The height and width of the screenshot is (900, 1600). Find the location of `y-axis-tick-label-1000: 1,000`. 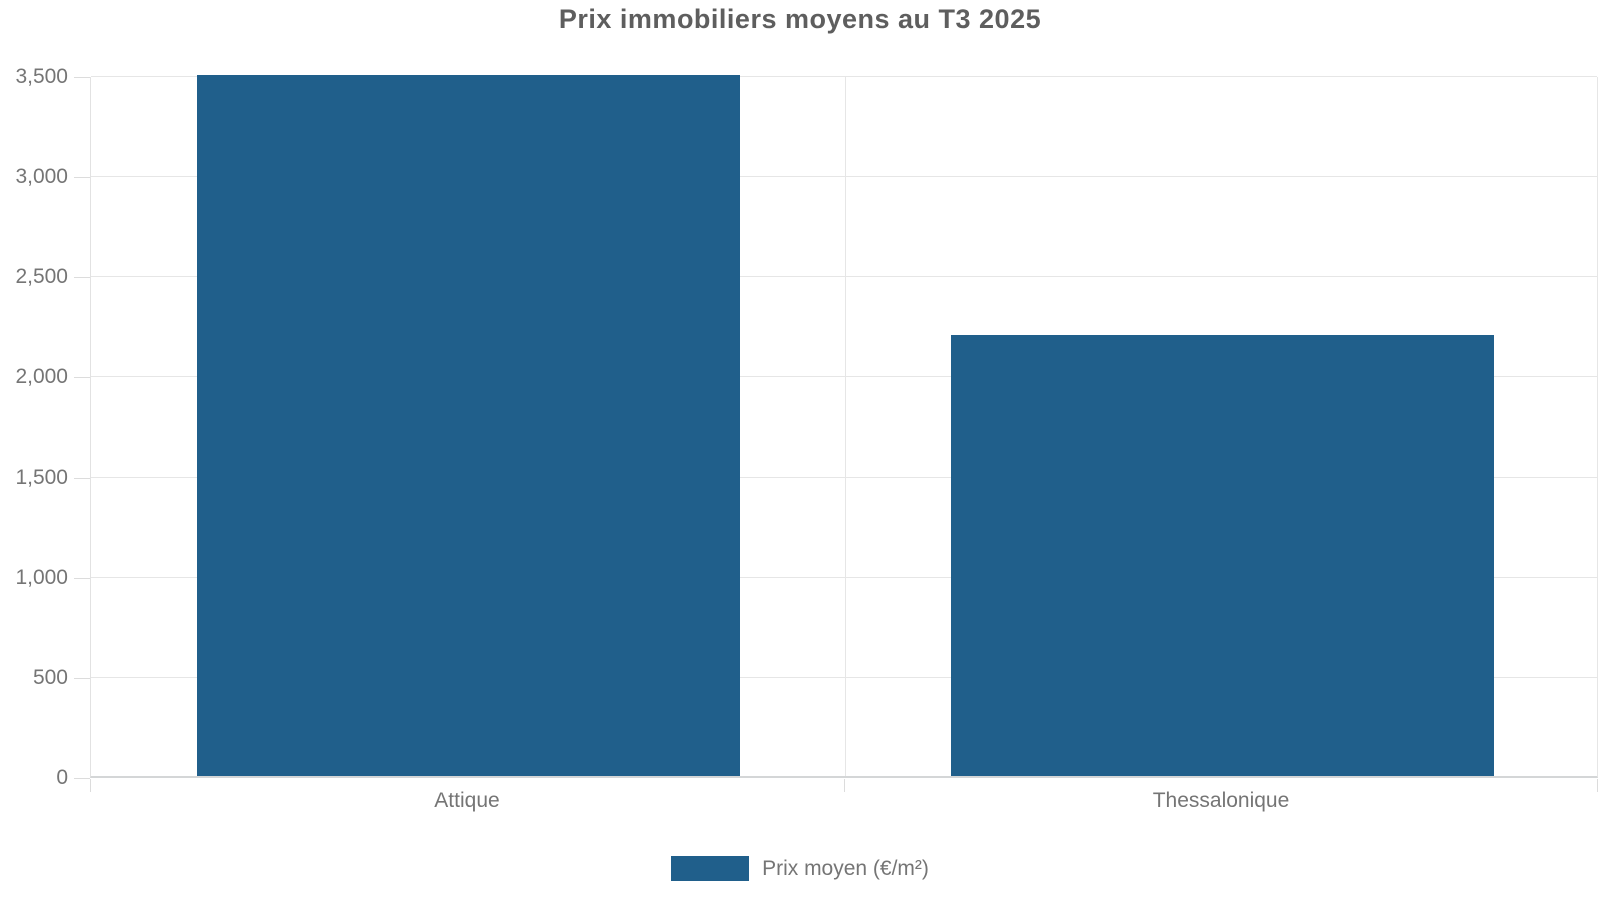

y-axis-tick-label-1000: 1,000 is located at coordinates (41, 577).